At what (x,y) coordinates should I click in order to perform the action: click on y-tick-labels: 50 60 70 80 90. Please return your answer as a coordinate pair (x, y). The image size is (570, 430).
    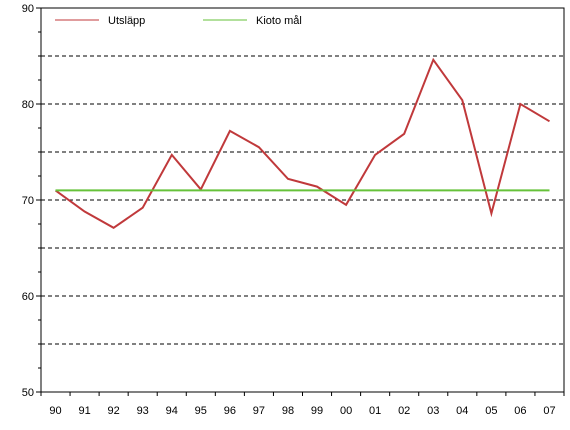
    Looking at the image, I should click on (28, 201).